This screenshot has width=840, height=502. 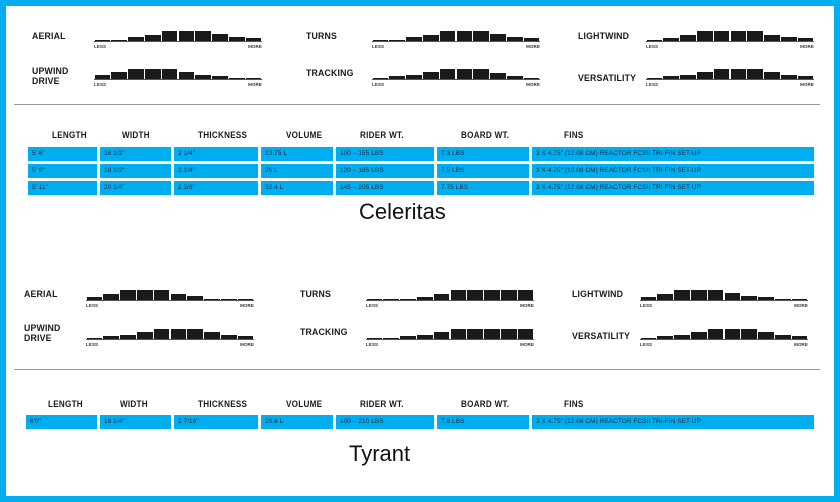 What do you see at coordinates (324, 332) in the screenshot?
I see `rating-label: TRACKING` at bounding box center [324, 332].